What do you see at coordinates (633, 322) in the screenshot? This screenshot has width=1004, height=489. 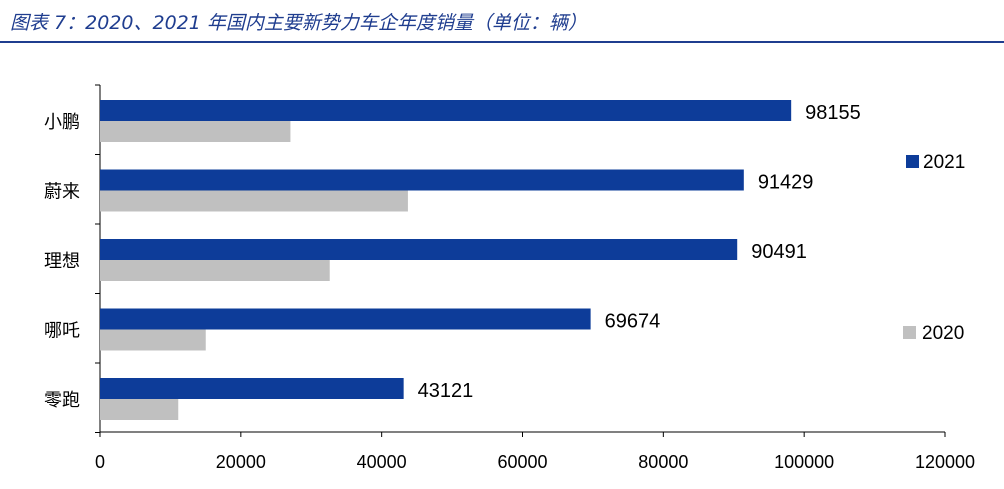 I see `data-label-2021: 69674` at bounding box center [633, 322].